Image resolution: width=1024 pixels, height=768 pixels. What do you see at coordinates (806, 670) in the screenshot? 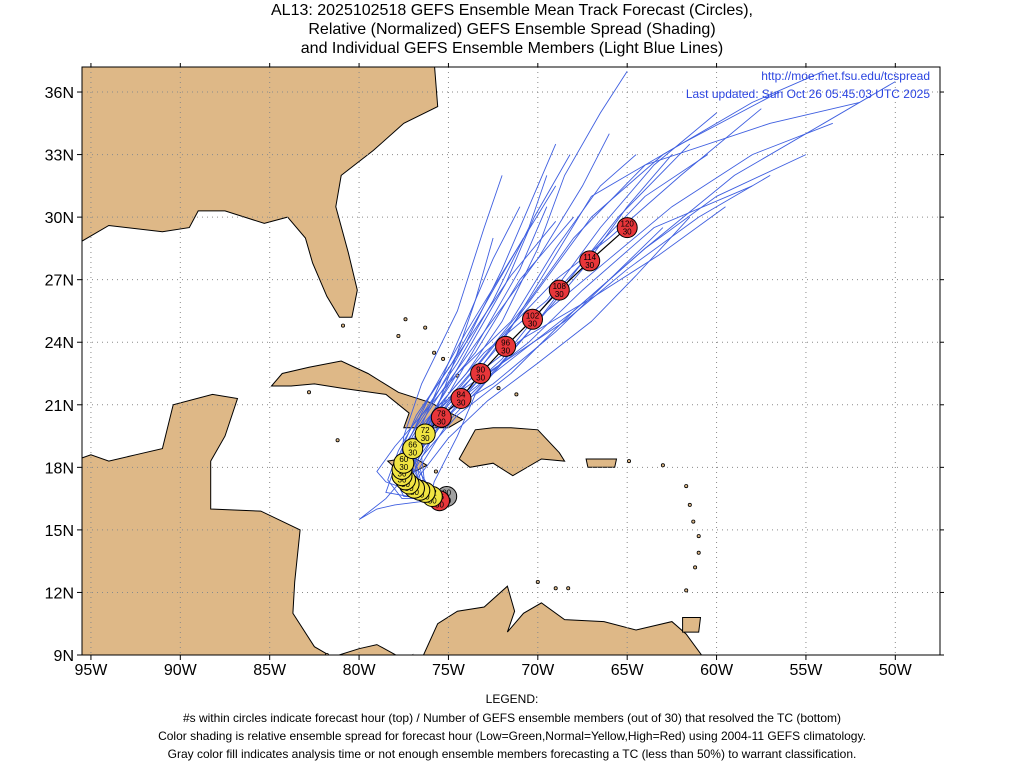
I see `lon-tick-label: 55W` at bounding box center [806, 670].